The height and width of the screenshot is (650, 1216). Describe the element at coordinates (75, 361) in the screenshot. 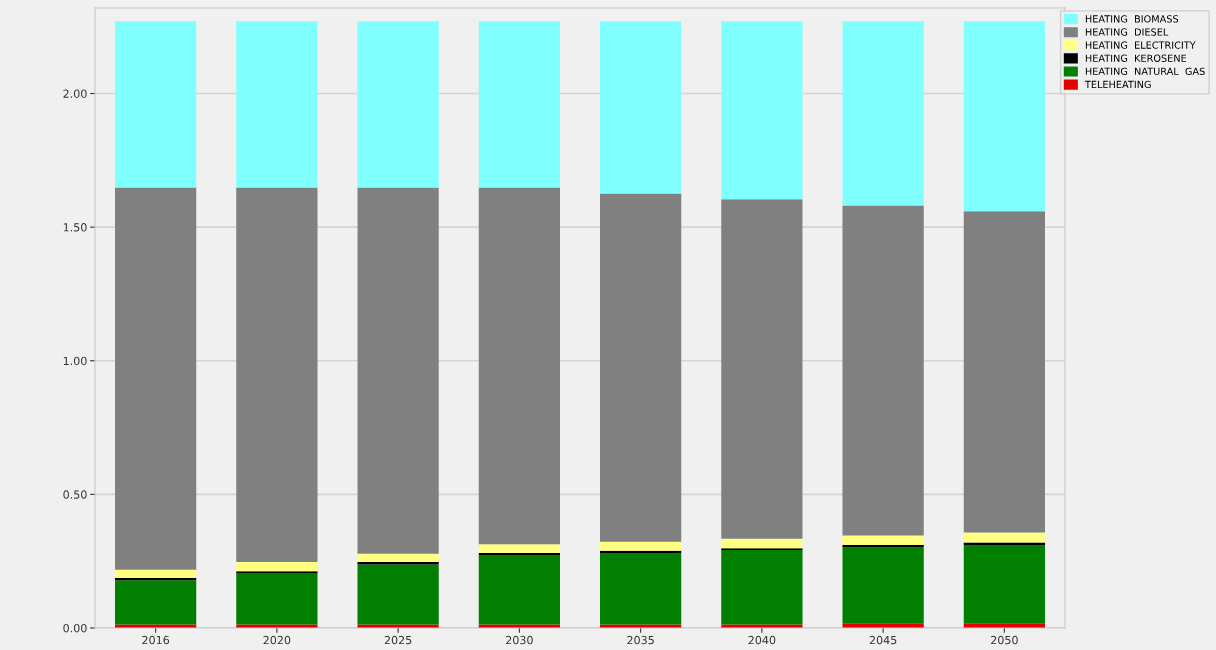

I see `y-tick-label: 1.00` at that location.